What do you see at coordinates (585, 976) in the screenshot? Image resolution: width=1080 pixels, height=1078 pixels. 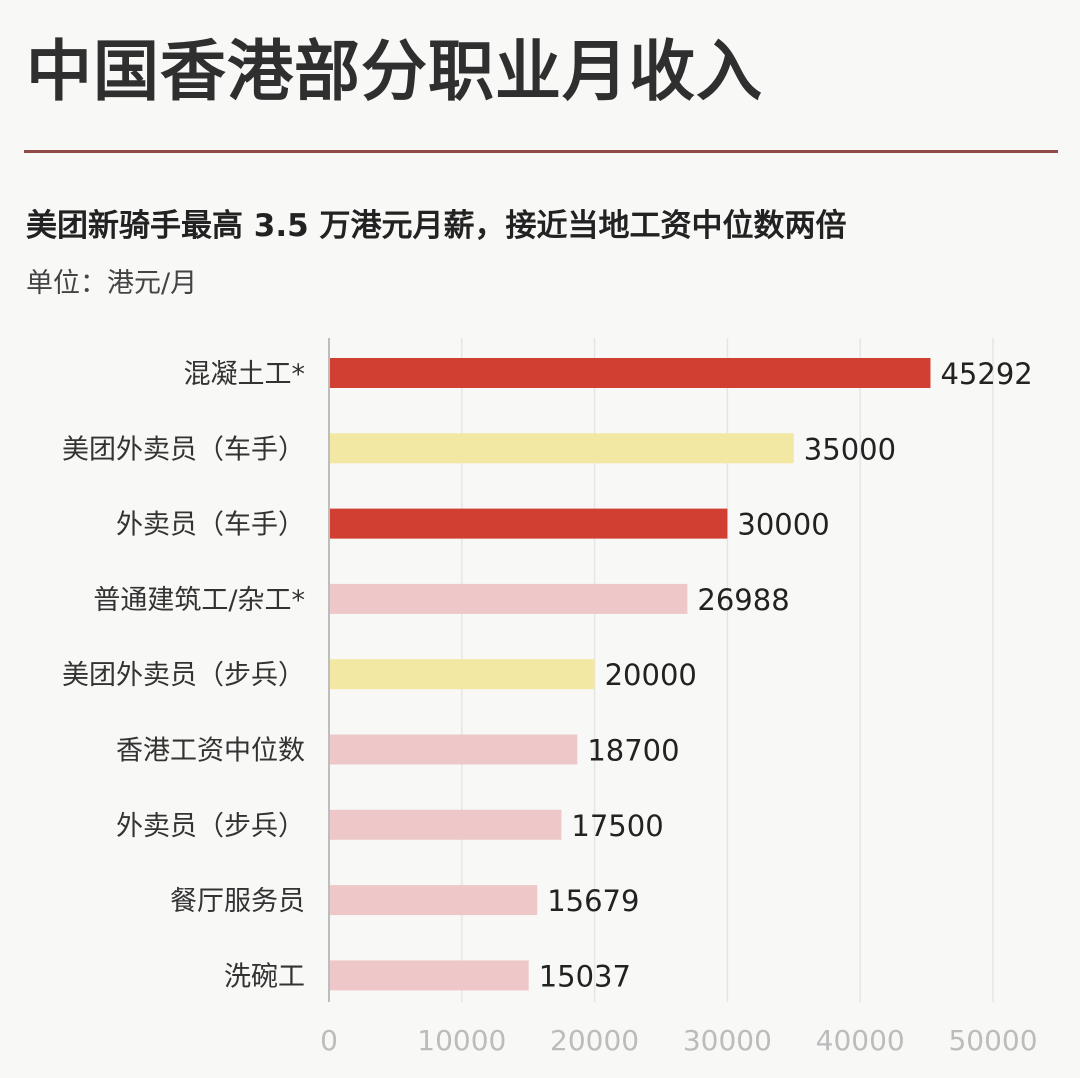 I see `data-label: 15037` at bounding box center [585, 976].